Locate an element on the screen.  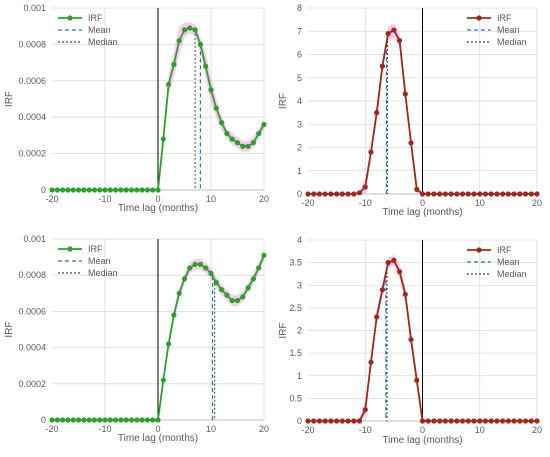
y-tick-label: 3 is located at coordinates (299, 124).